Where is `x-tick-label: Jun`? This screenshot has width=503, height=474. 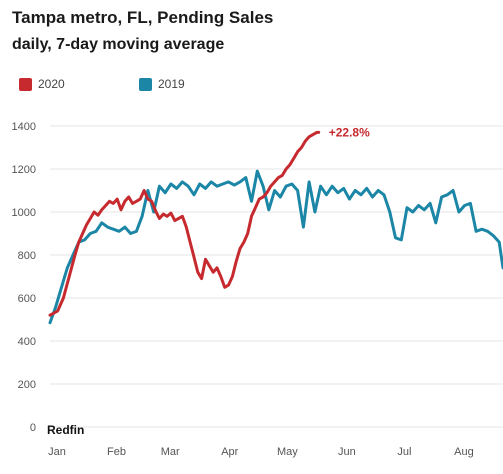 x-tick-label: Jun is located at coordinates (347, 452).